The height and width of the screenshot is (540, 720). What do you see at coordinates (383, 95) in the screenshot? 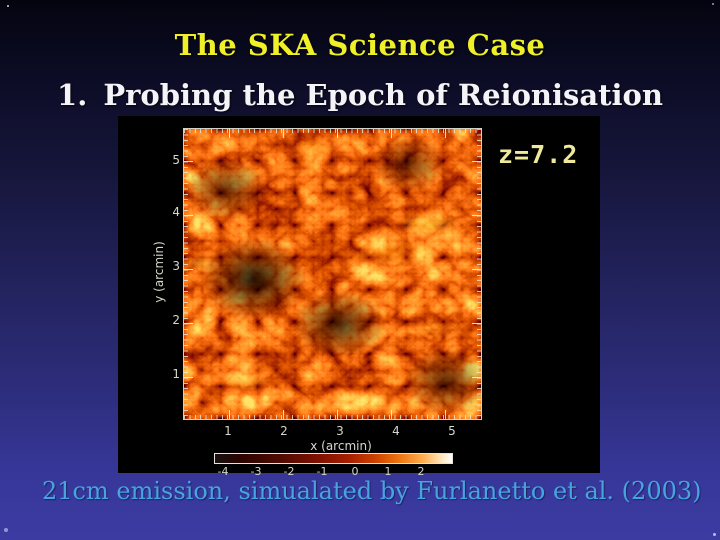
I see `subtitle-text: Probing the Epoch of Reionisation` at bounding box center [383, 95].